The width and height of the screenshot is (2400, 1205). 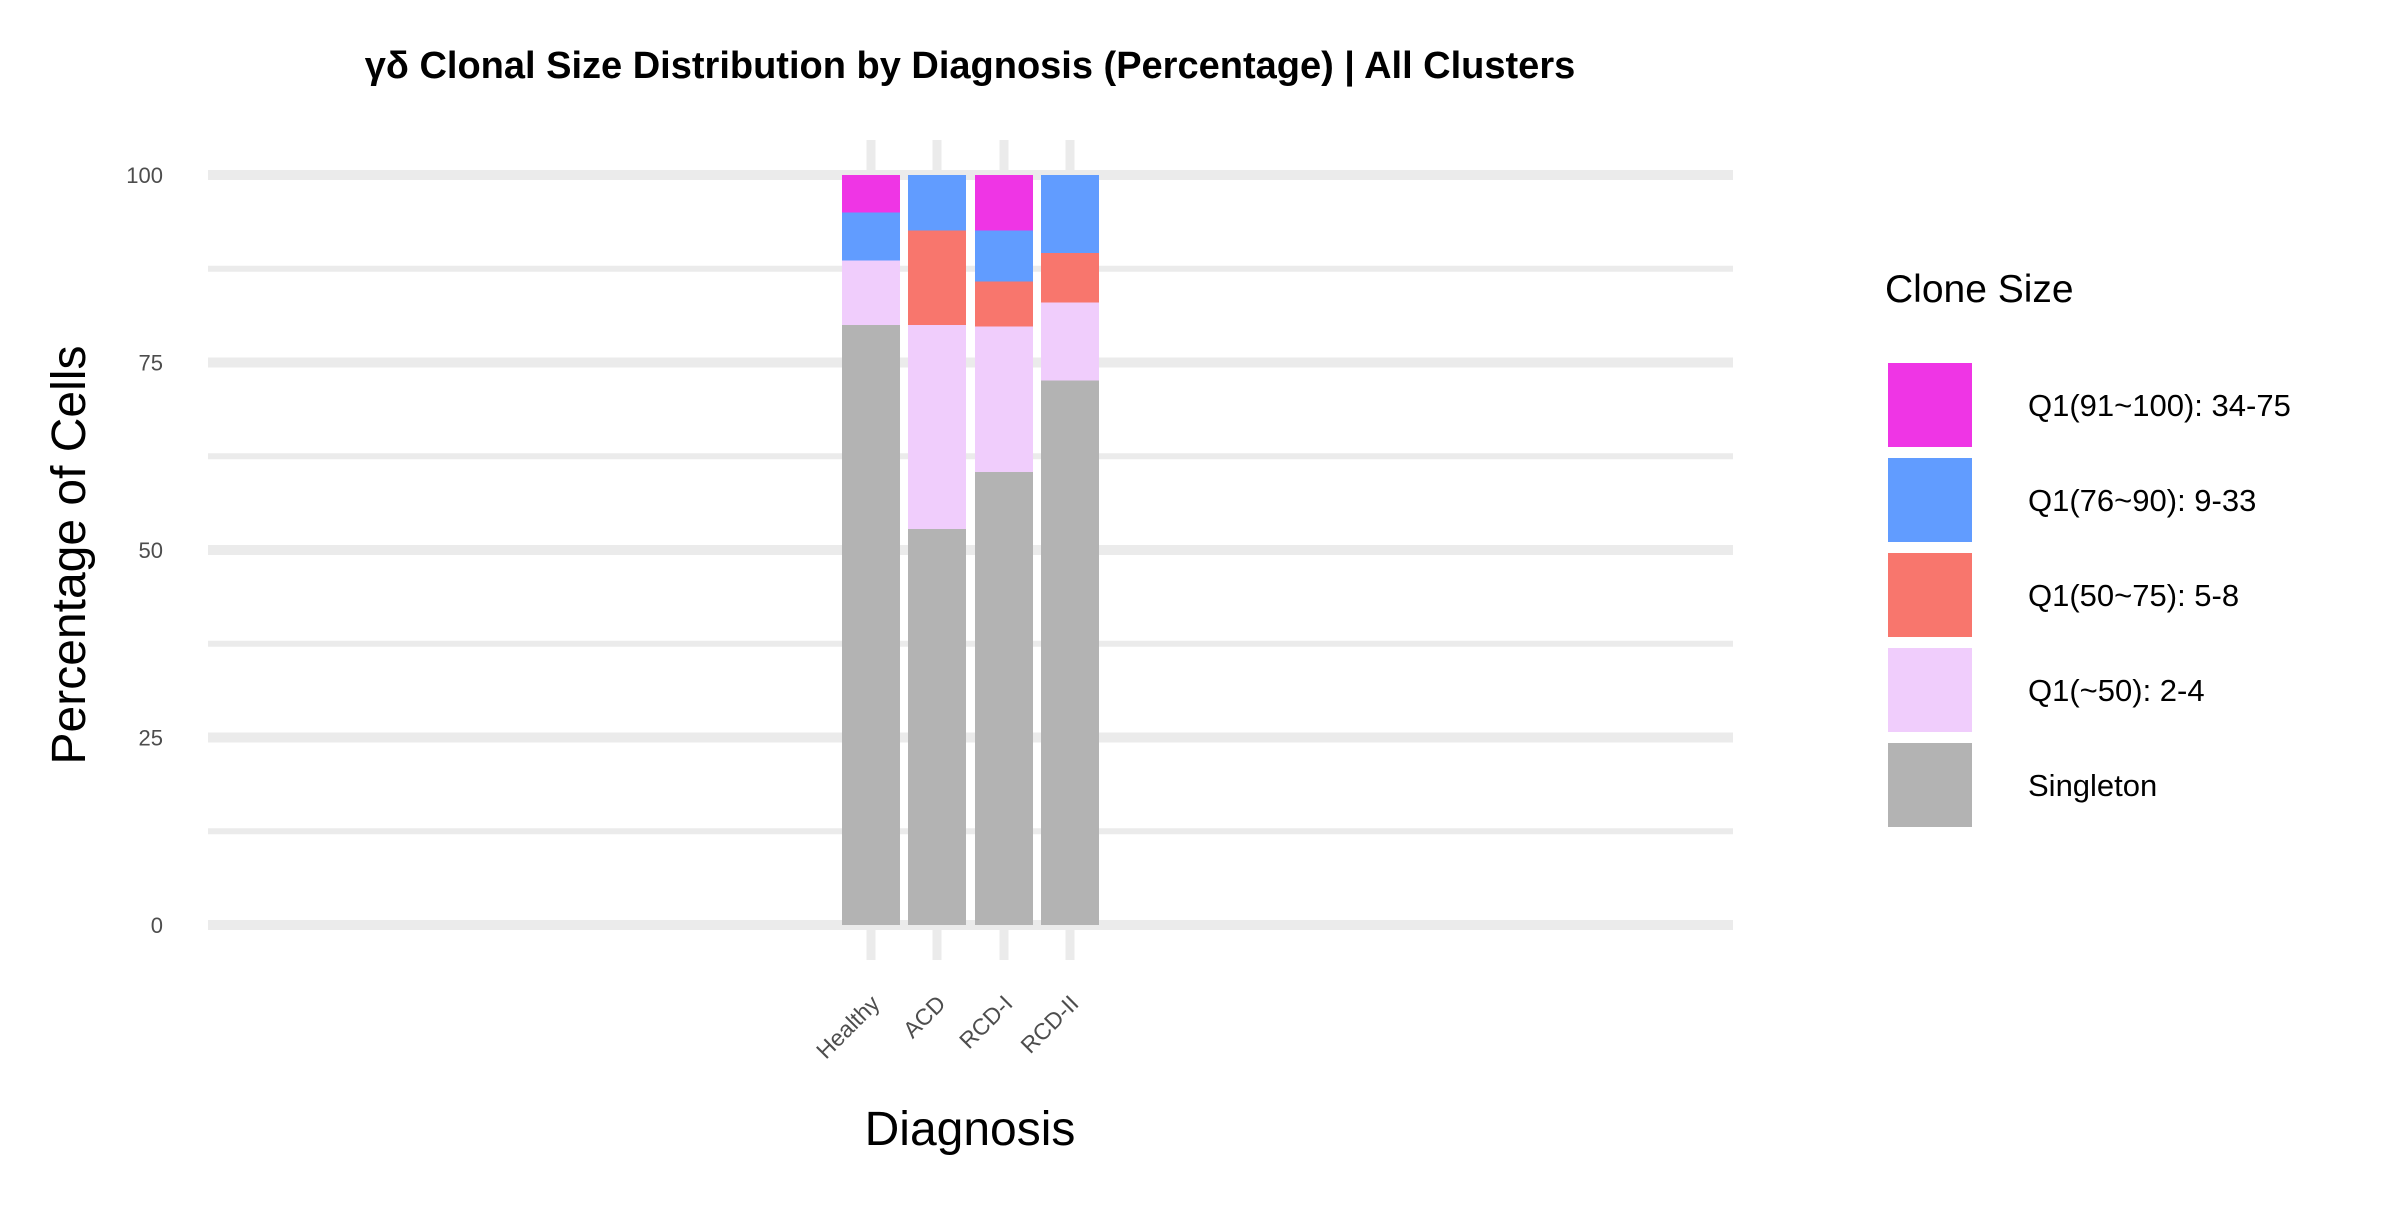 What do you see at coordinates (848, 1027) in the screenshot?
I see `x-tick-label: Healthy` at bounding box center [848, 1027].